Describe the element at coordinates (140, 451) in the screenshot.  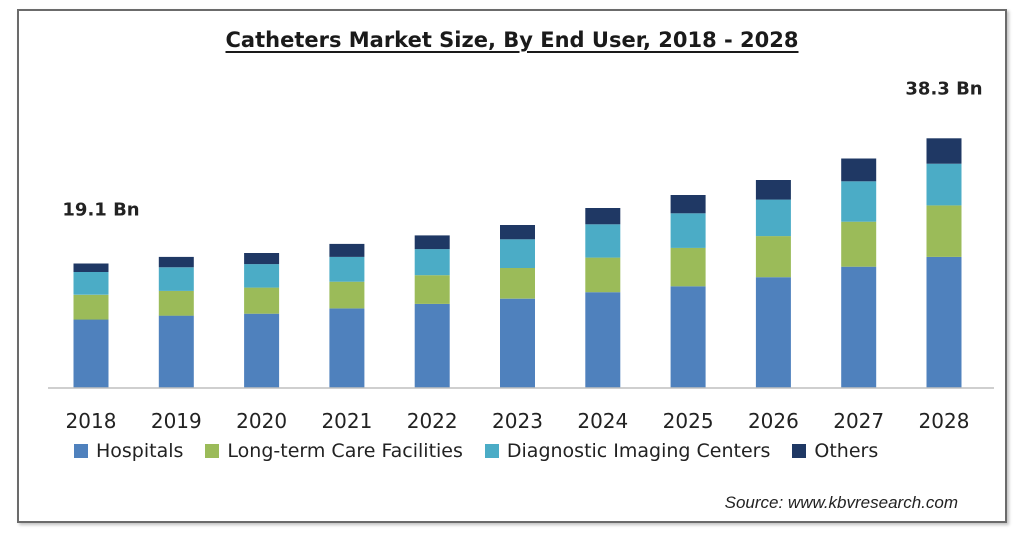
I see `legend-label: Hospitals` at that location.